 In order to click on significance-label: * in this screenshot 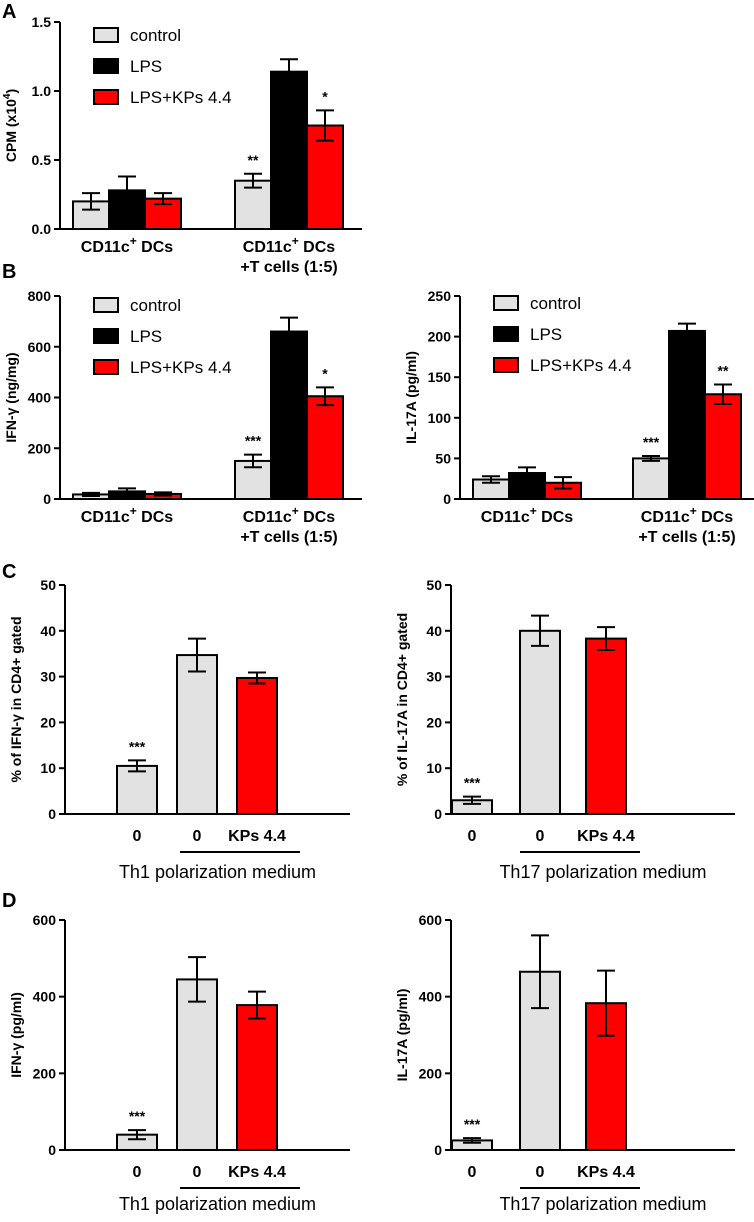, I will do `click(325, 373)`.